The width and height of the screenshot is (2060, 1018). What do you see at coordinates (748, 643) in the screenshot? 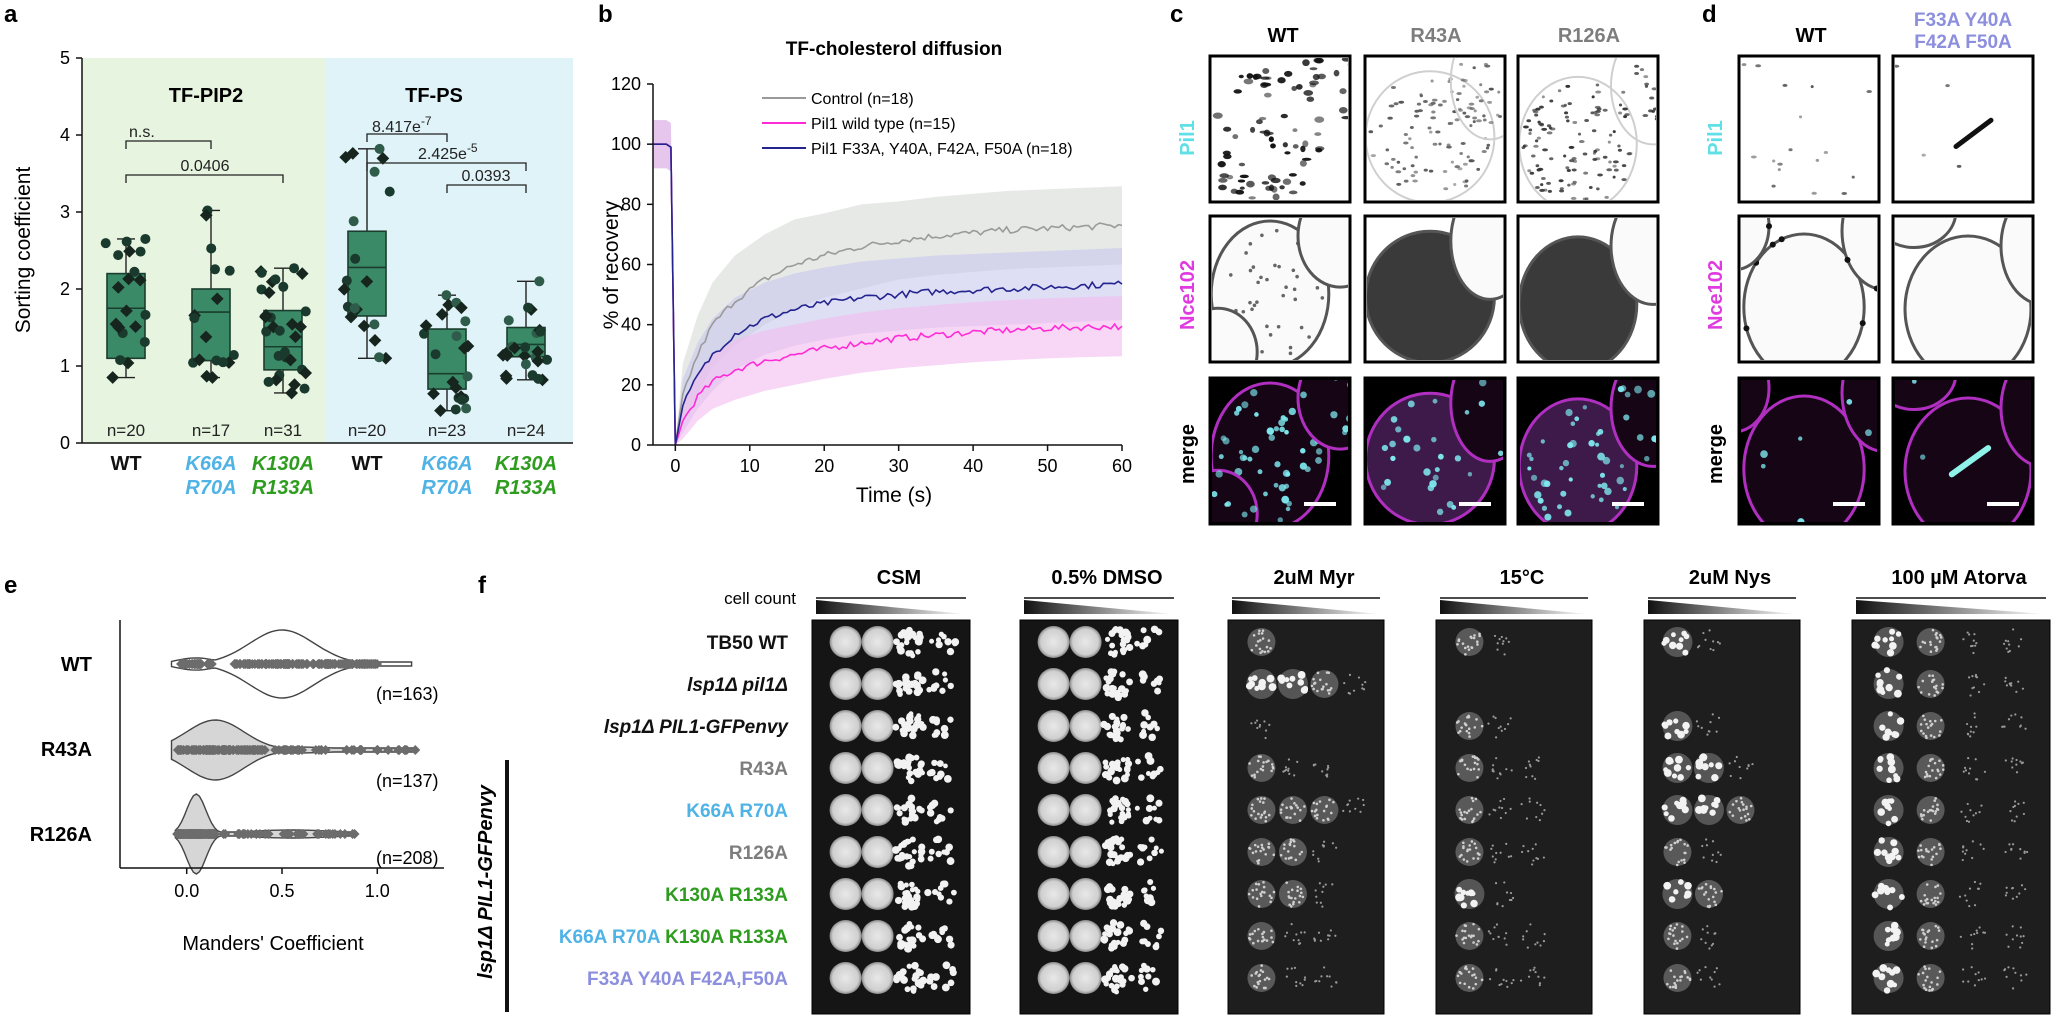
I see `strain-label-1: TB50 WT` at bounding box center [748, 643].